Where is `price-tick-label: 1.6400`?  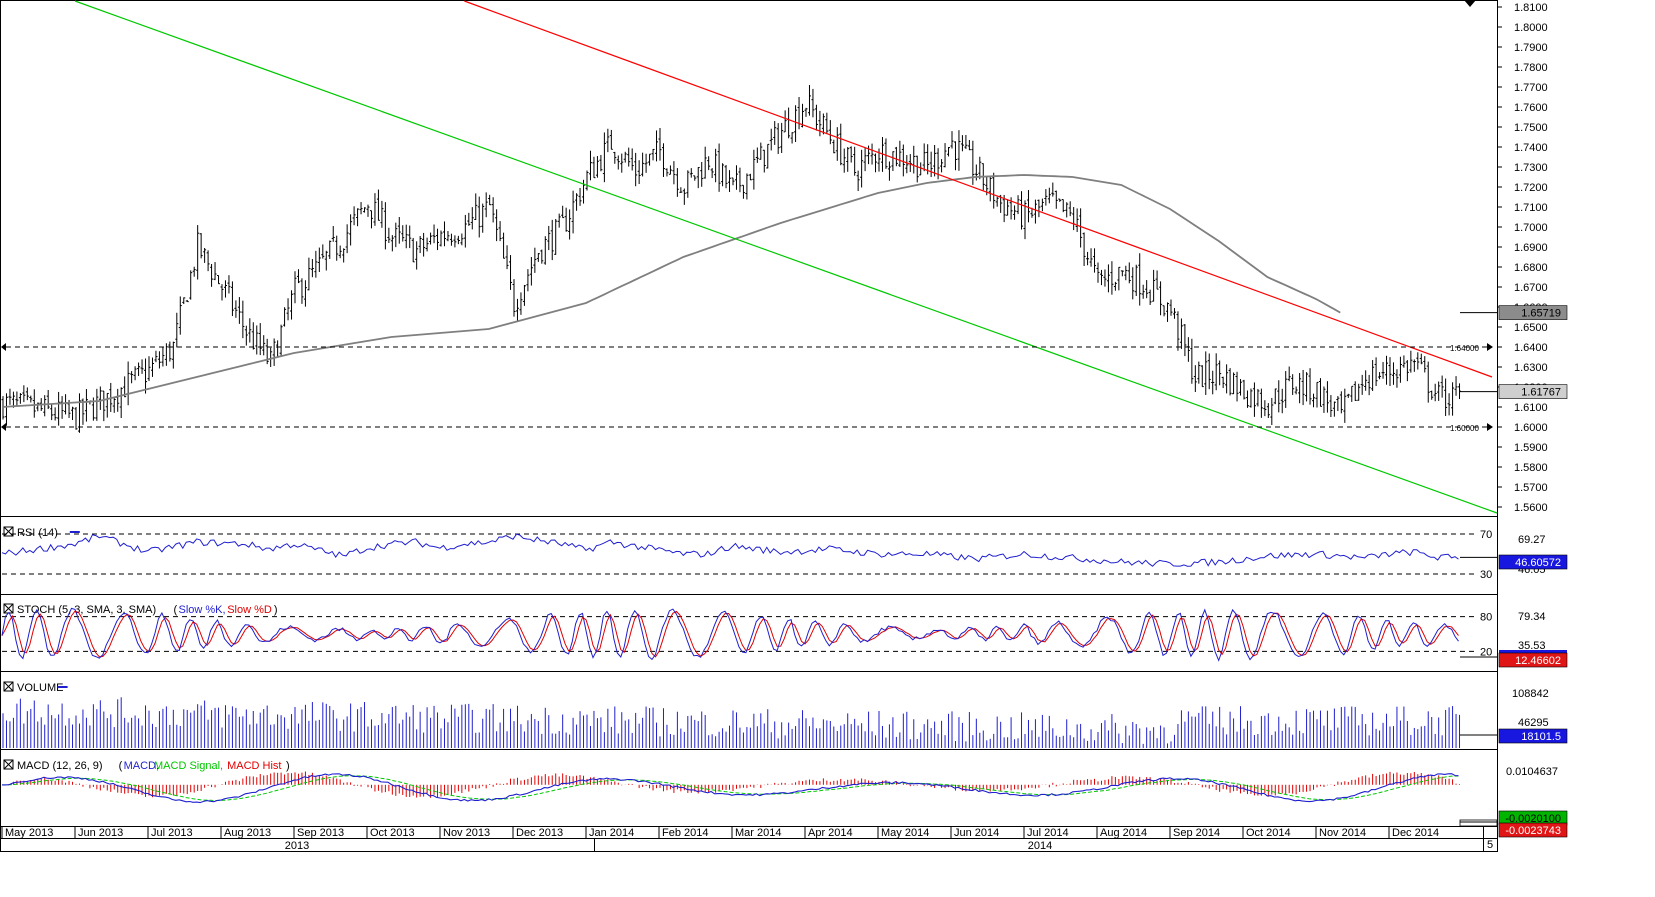 price-tick-label: 1.6400 is located at coordinates (1531, 348).